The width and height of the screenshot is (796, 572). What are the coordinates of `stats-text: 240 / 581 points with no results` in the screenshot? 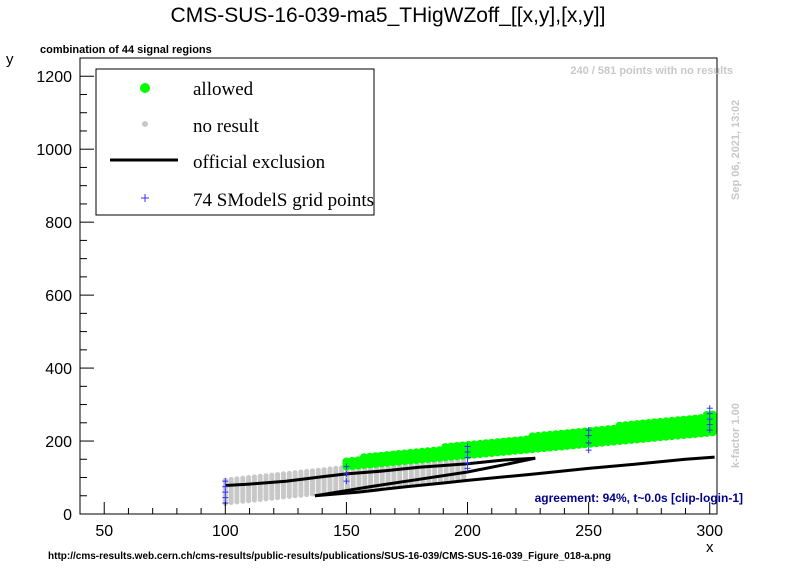 It's located at (651, 71).